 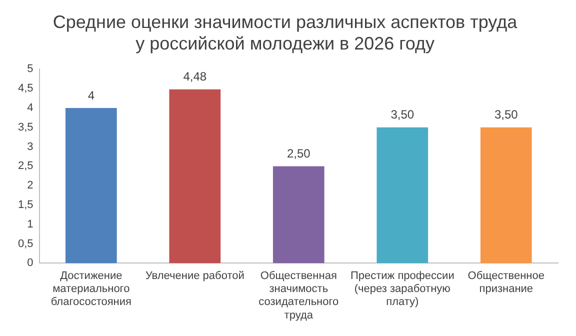 I want to click on y-tick-label: 4,5, so click(x=26, y=88).